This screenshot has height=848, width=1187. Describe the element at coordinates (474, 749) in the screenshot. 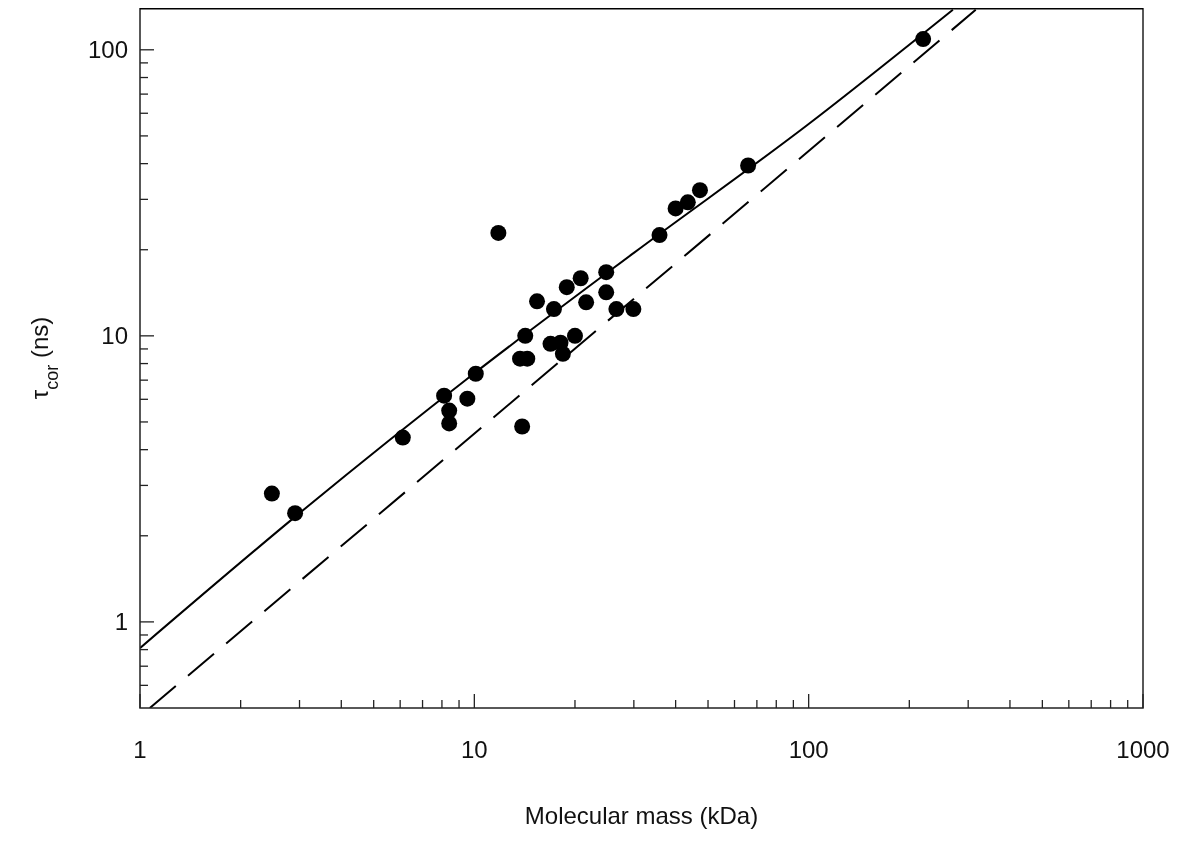

I see `x-tick-label: 10` at that location.